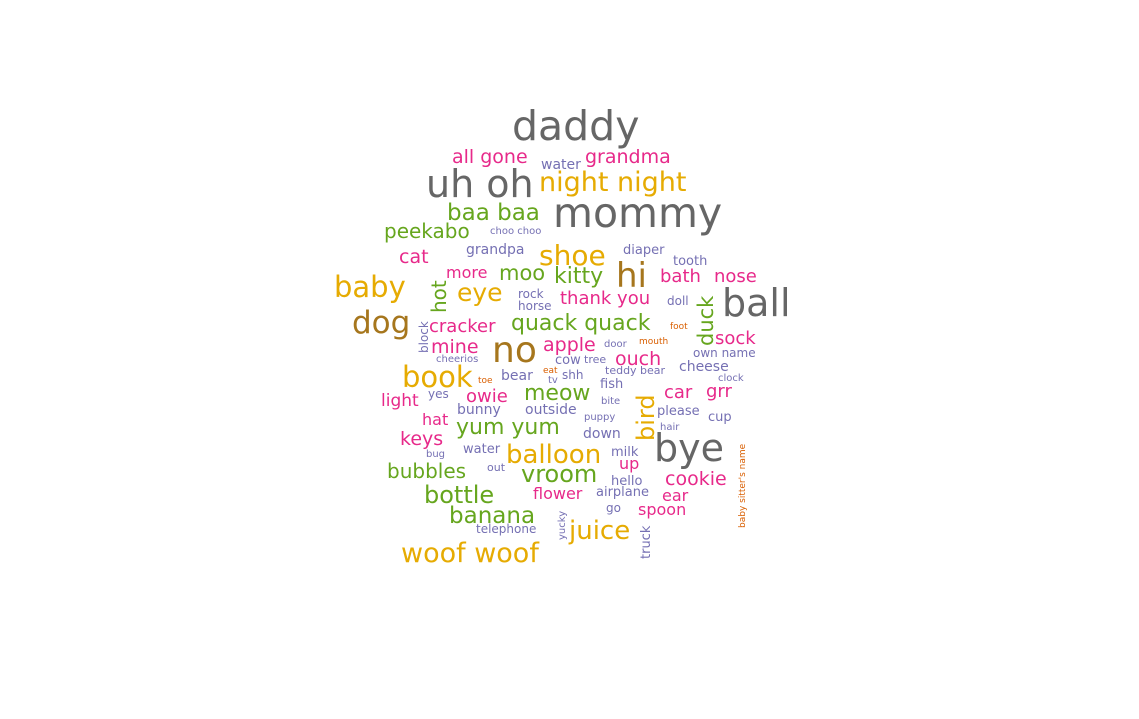  Describe the element at coordinates (480, 184) in the screenshot. I see `word-uh-oh: uh oh` at that location.